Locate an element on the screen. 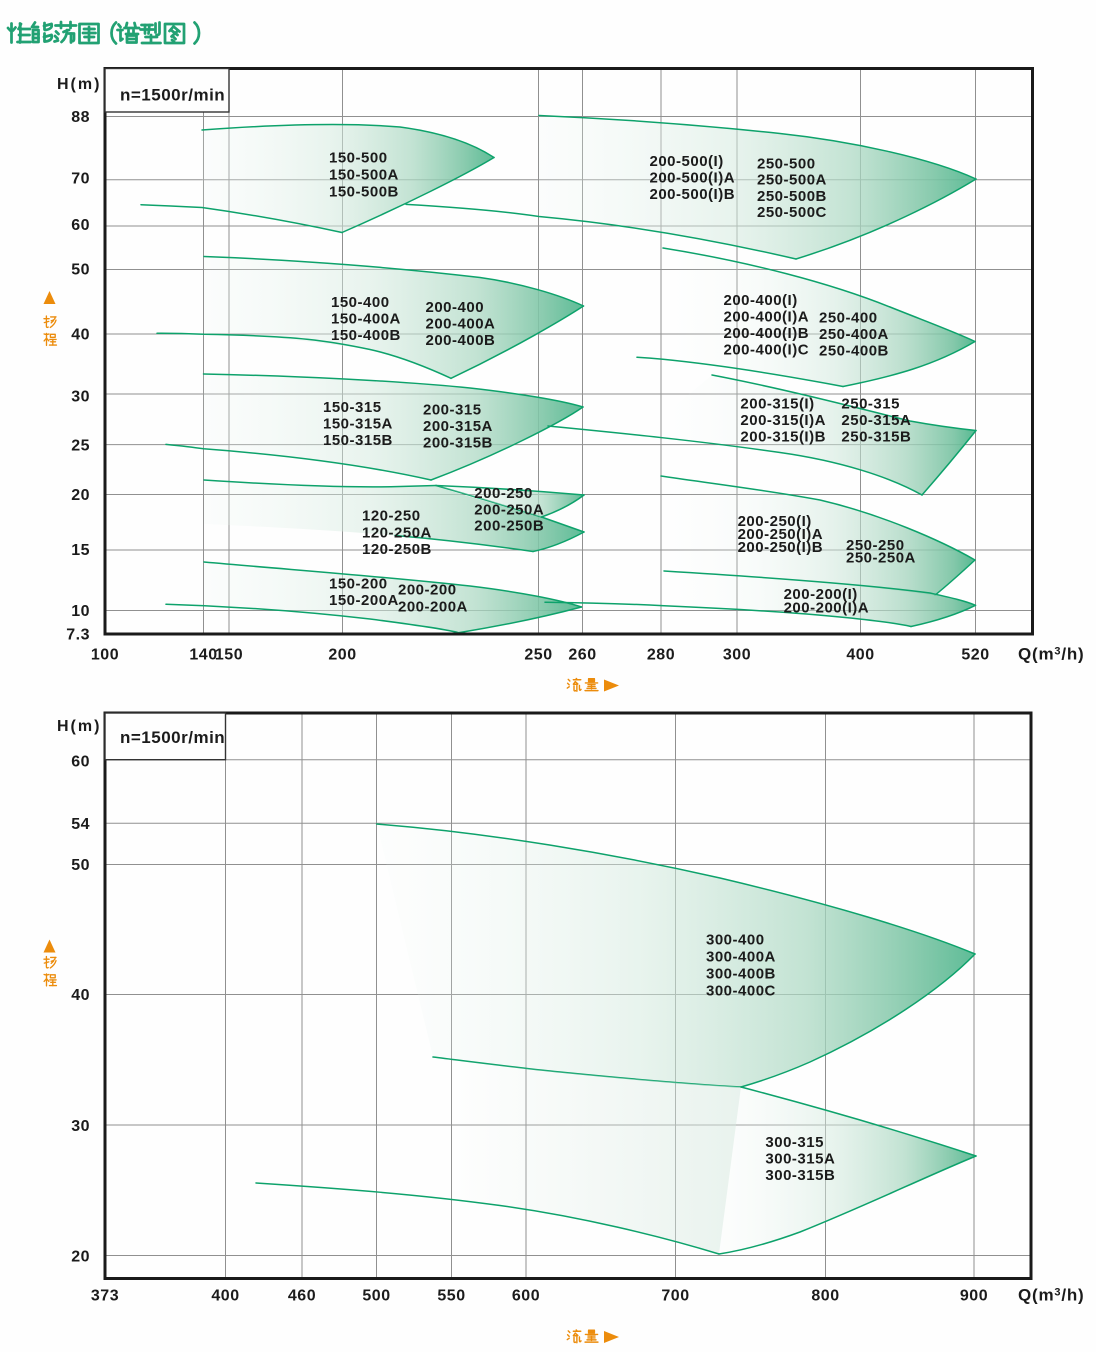 Image resolution: width=1096 pixels, height=1352 pixels. svg-text: 7.3 is located at coordinates (78, 635).